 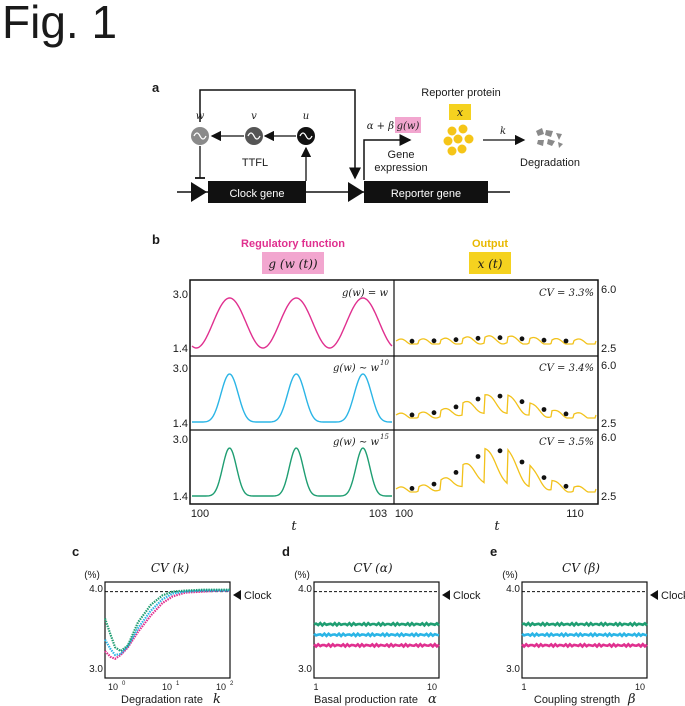 I want to click on panel-d-clock-marker-icon, so click(x=446, y=595).